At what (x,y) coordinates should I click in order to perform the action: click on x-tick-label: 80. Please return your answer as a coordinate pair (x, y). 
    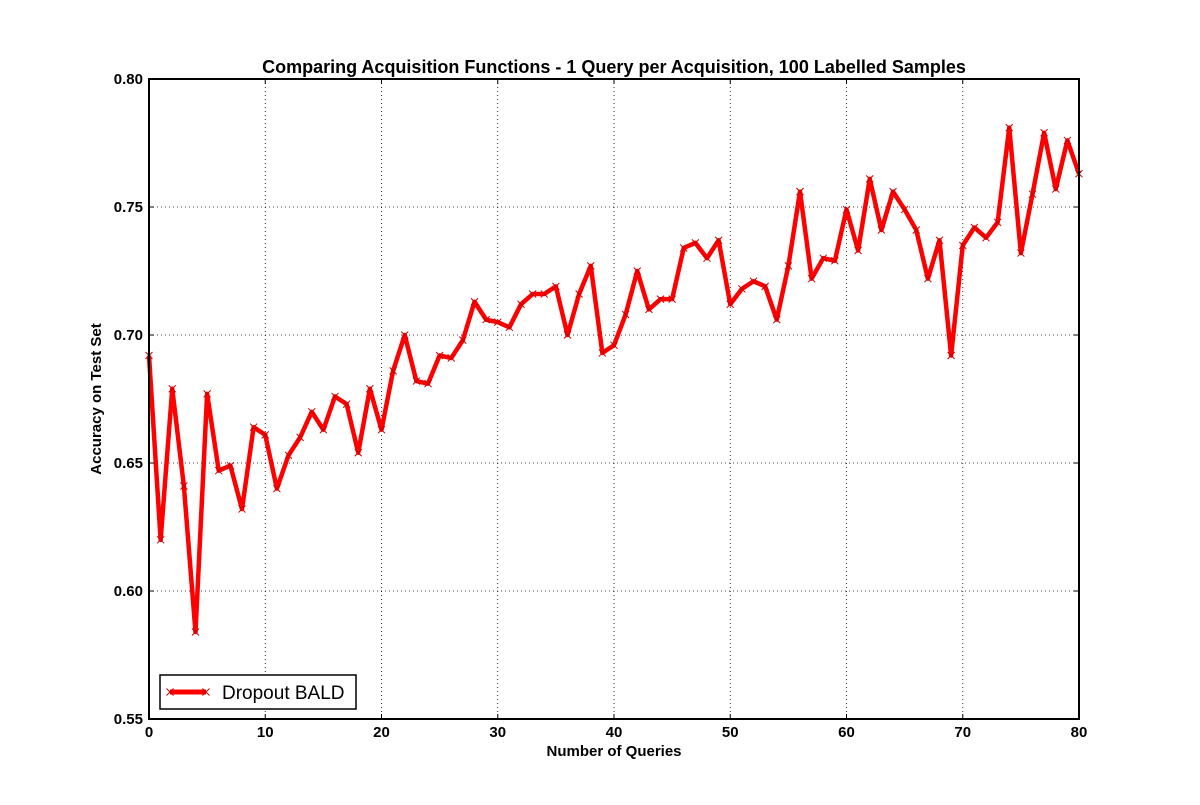
    Looking at the image, I should click on (1079, 732).